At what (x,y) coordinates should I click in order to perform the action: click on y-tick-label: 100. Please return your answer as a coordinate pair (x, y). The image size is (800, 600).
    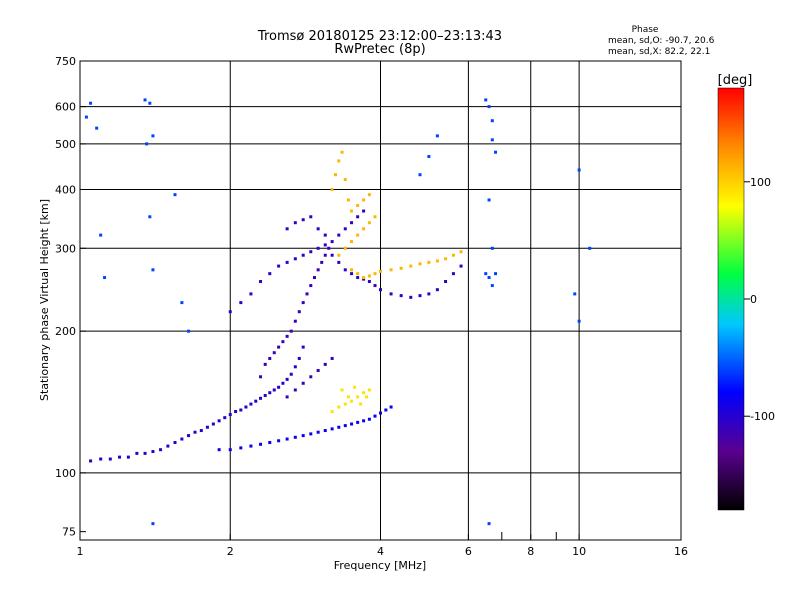
    Looking at the image, I should click on (65, 473).